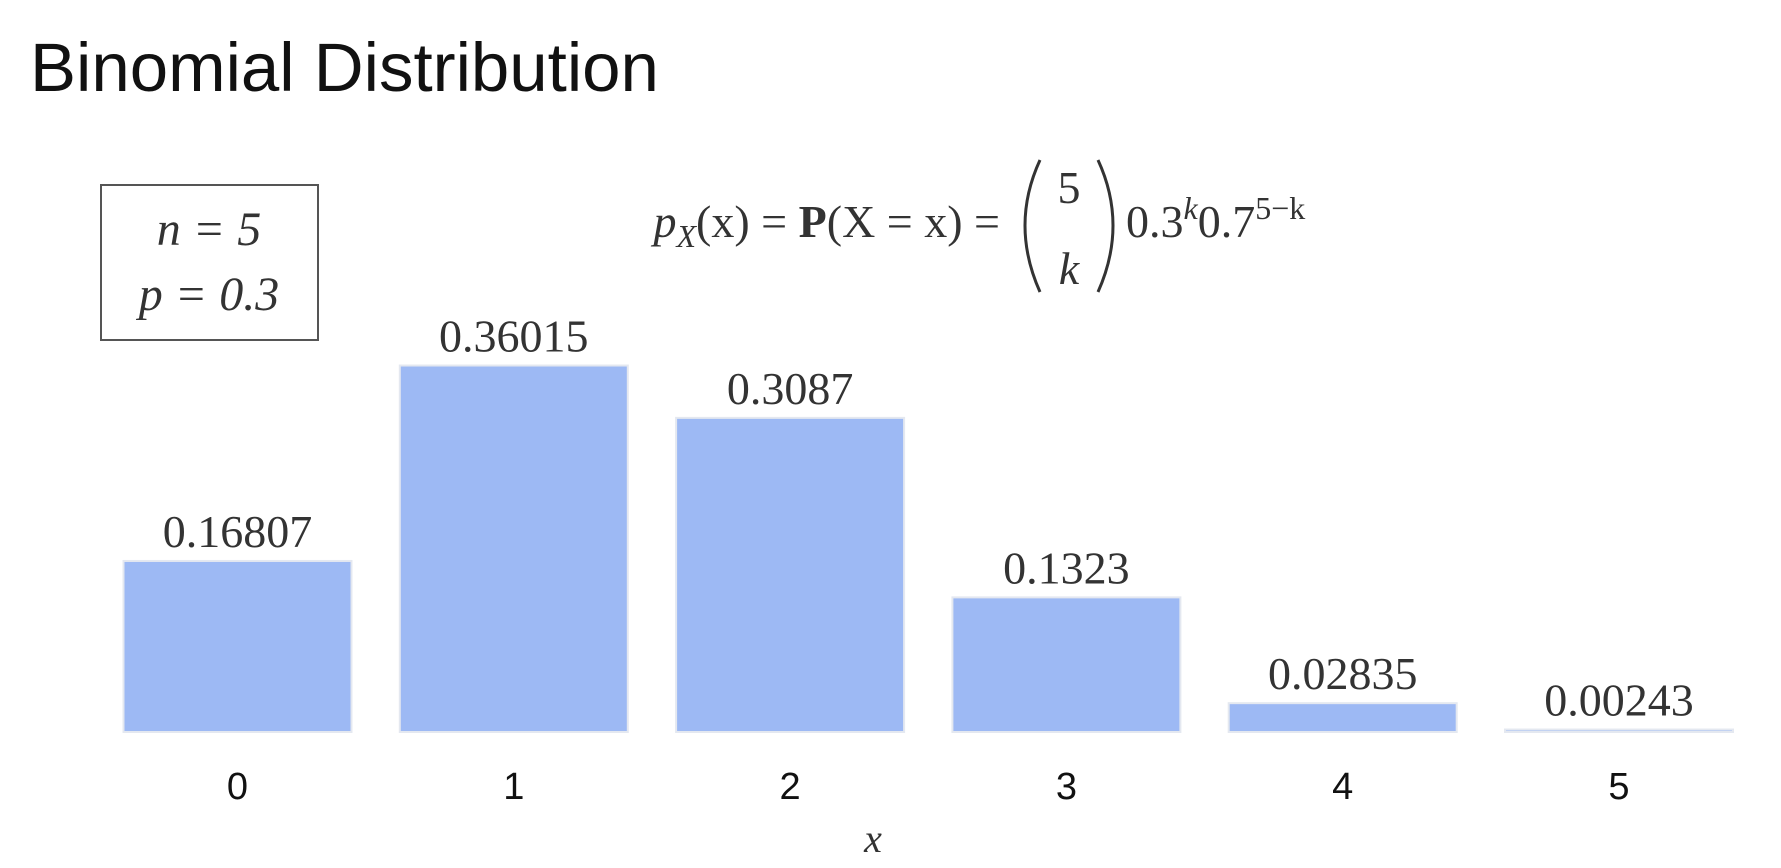 The height and width of the screenshot is (868, 1781). What do you see at coordinates (913, 221) in the screenshot?
I see `formula-part: (X = x) =` at bounding box center [913, 221].